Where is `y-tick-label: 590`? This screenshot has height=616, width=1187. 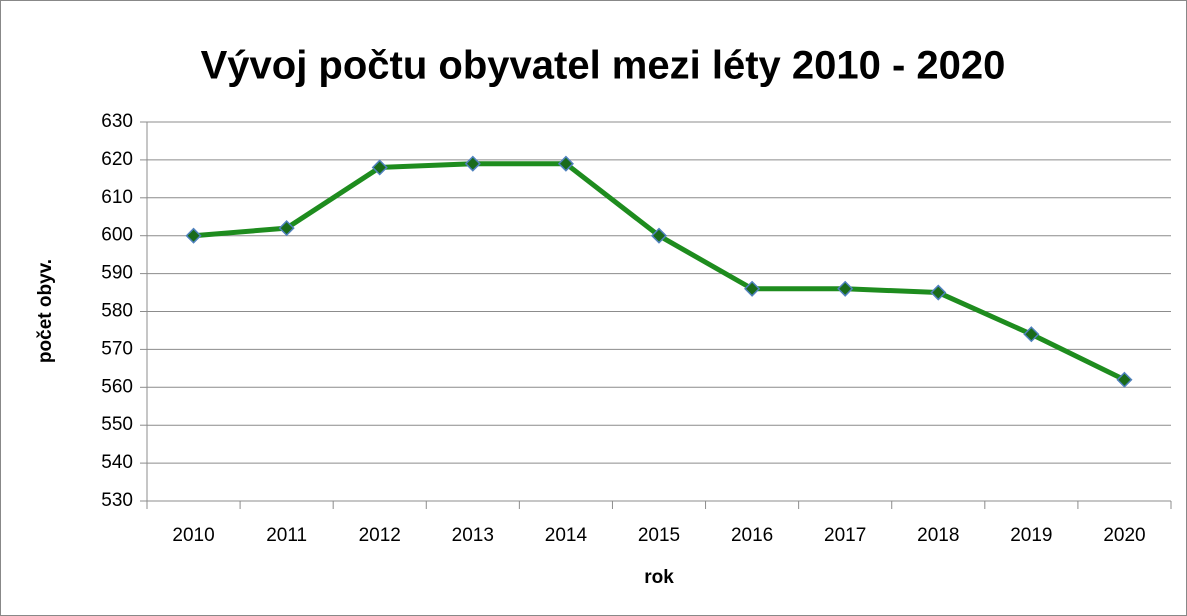
y-tick-label: 590 is located at coordinates (117, 273).